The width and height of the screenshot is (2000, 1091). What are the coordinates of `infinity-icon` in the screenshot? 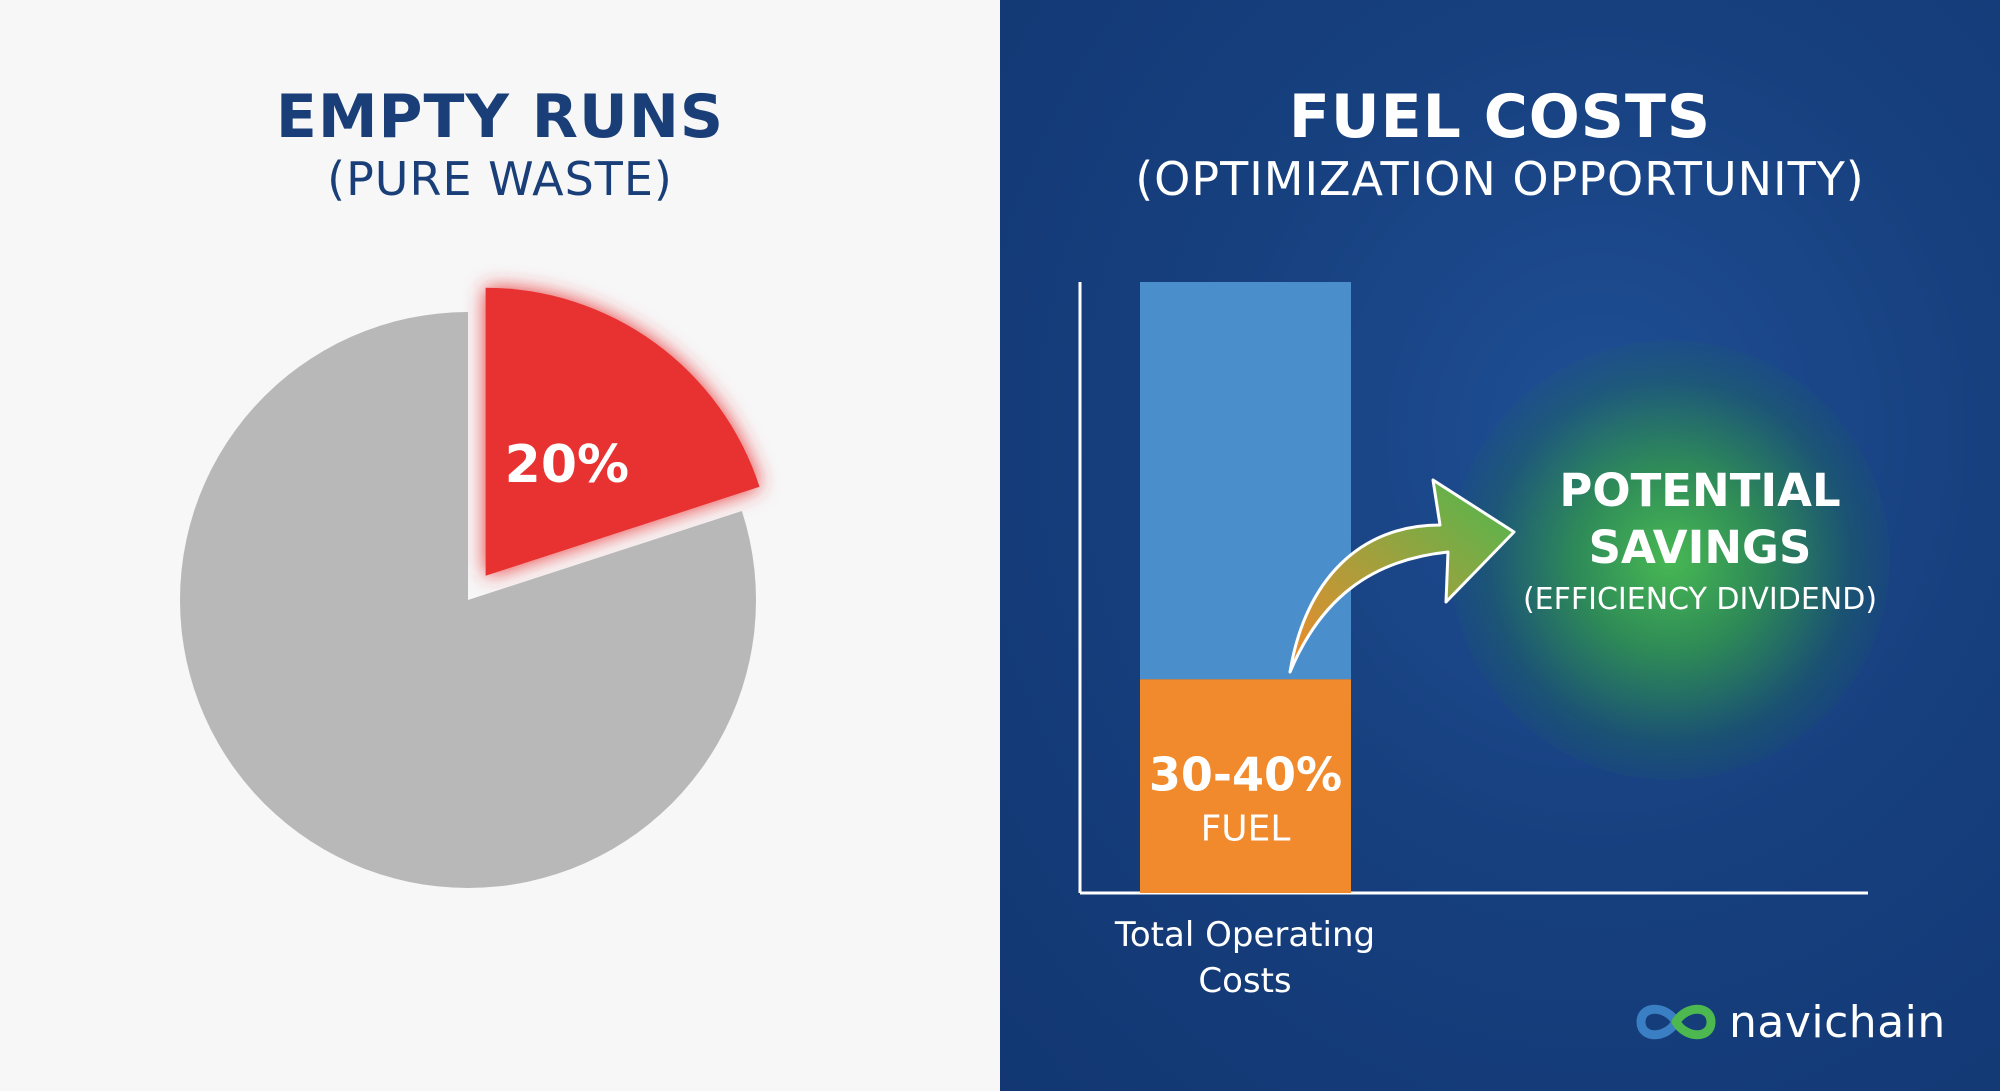 It's located at (1676, 1022).